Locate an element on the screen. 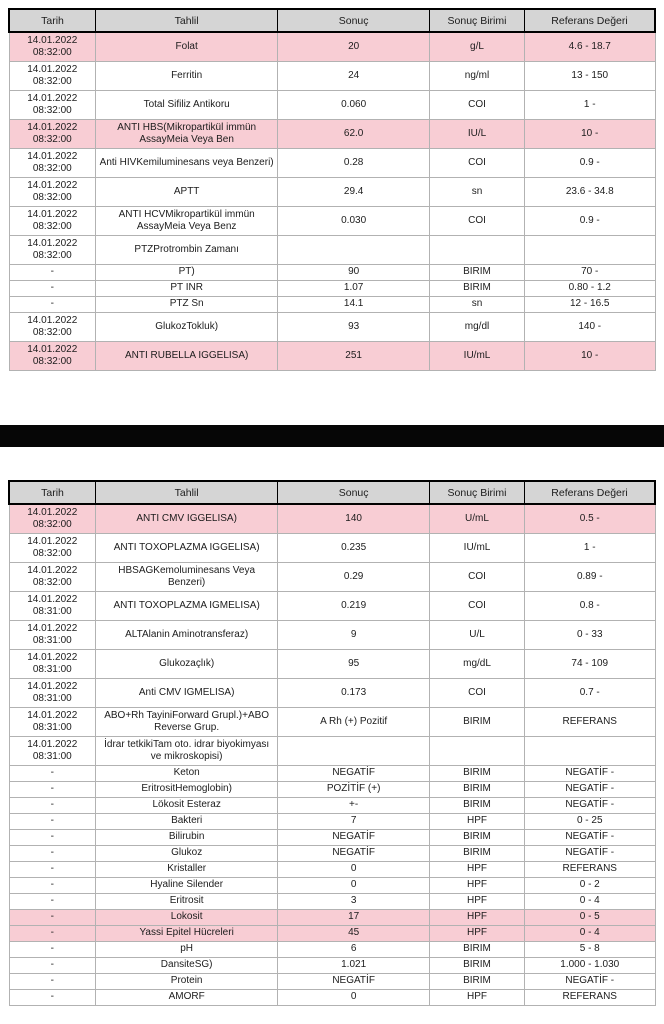  cell-result: 45 is located at coordinates (354, 933).